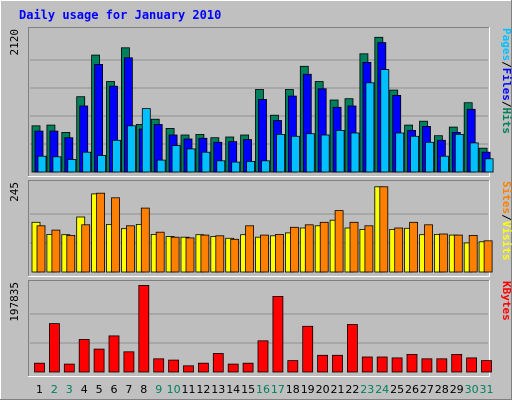  I want to click on legend: Sites/Visits, so click(506, 221).